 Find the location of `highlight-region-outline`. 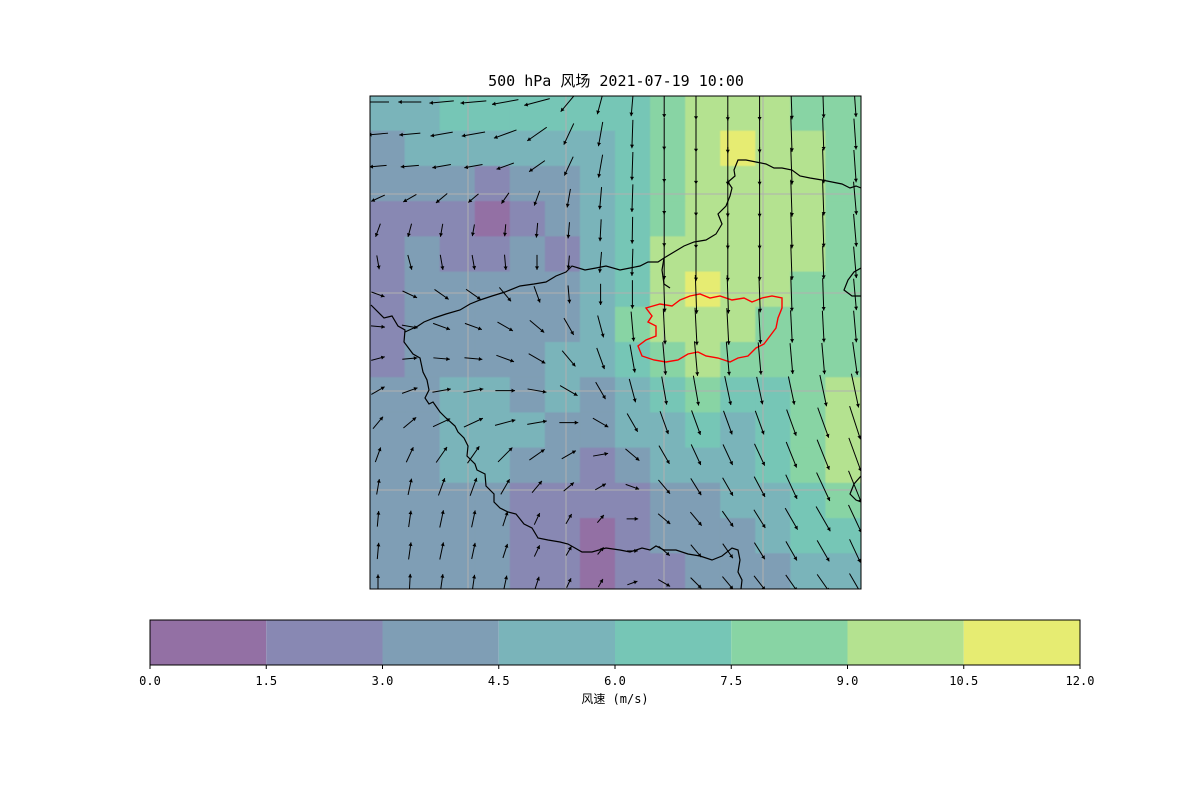

highlight-region-outline is located at coordinates (710, 328).